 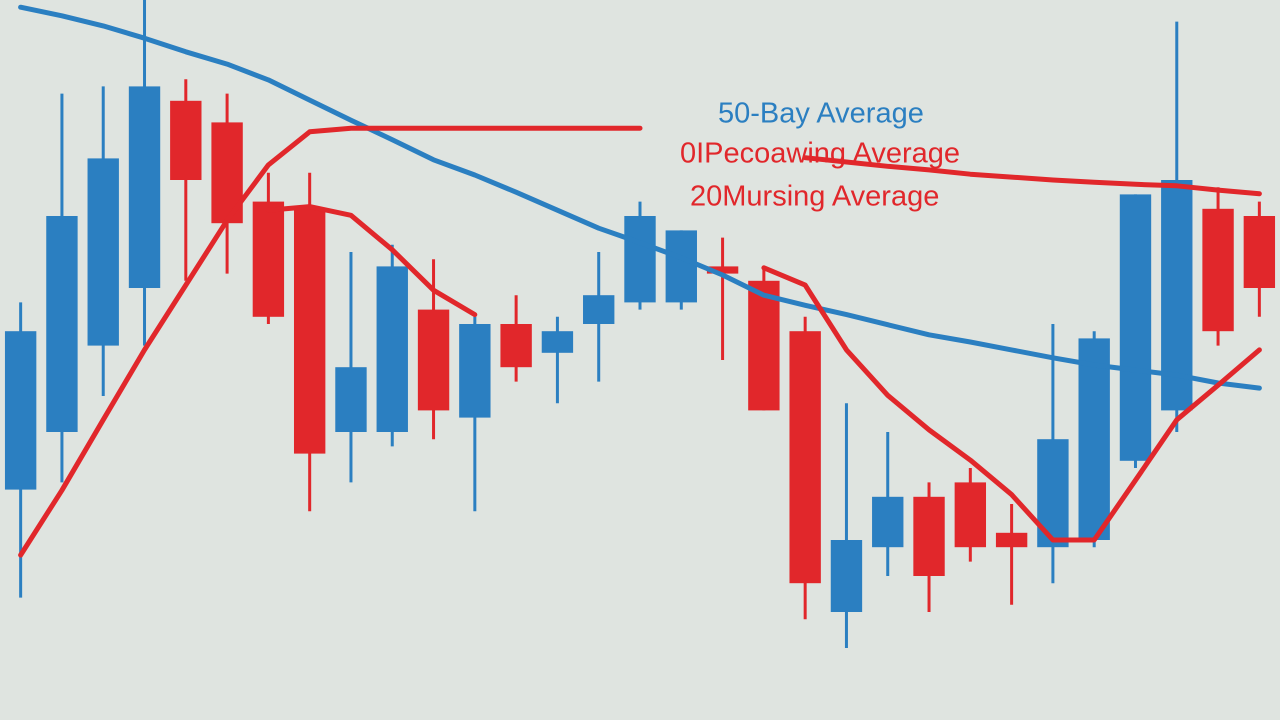 I want to click on legend-label: 20Mursing Average, so click(x=814, y=197).